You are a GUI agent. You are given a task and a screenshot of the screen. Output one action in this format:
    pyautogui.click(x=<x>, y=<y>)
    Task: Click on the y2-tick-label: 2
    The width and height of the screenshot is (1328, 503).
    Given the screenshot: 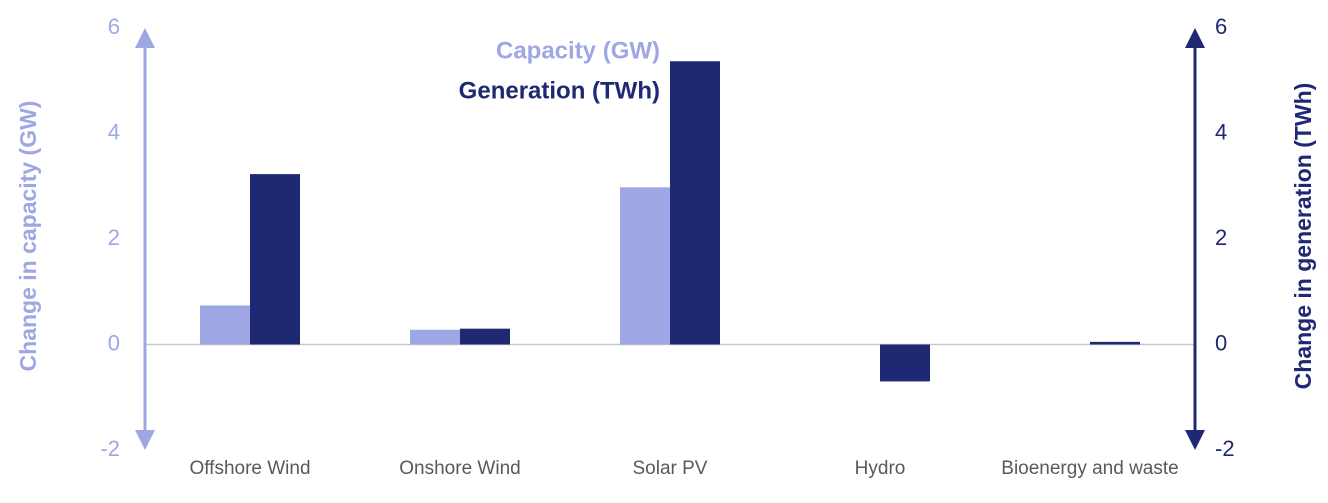 What is the action you would take?
    pyautogui.click(x=1221, y=237)
    